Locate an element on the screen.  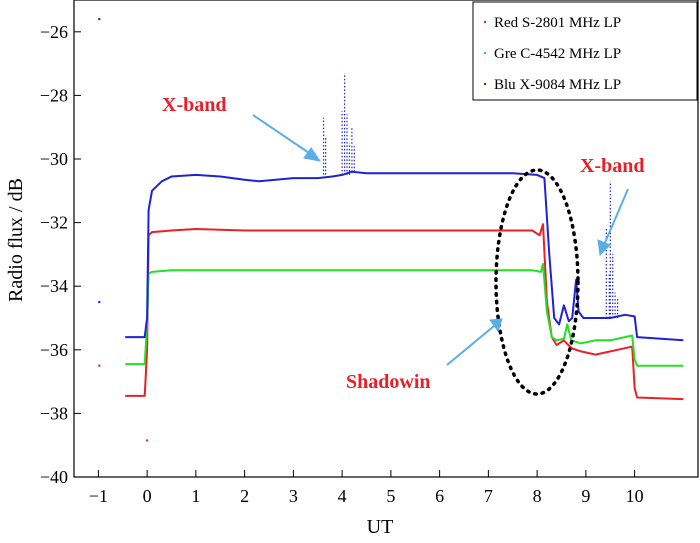
y-axis-ticks: −40 −38 −36 −34 −32 −30 −28 −26 is located at coordinates (60, 254).